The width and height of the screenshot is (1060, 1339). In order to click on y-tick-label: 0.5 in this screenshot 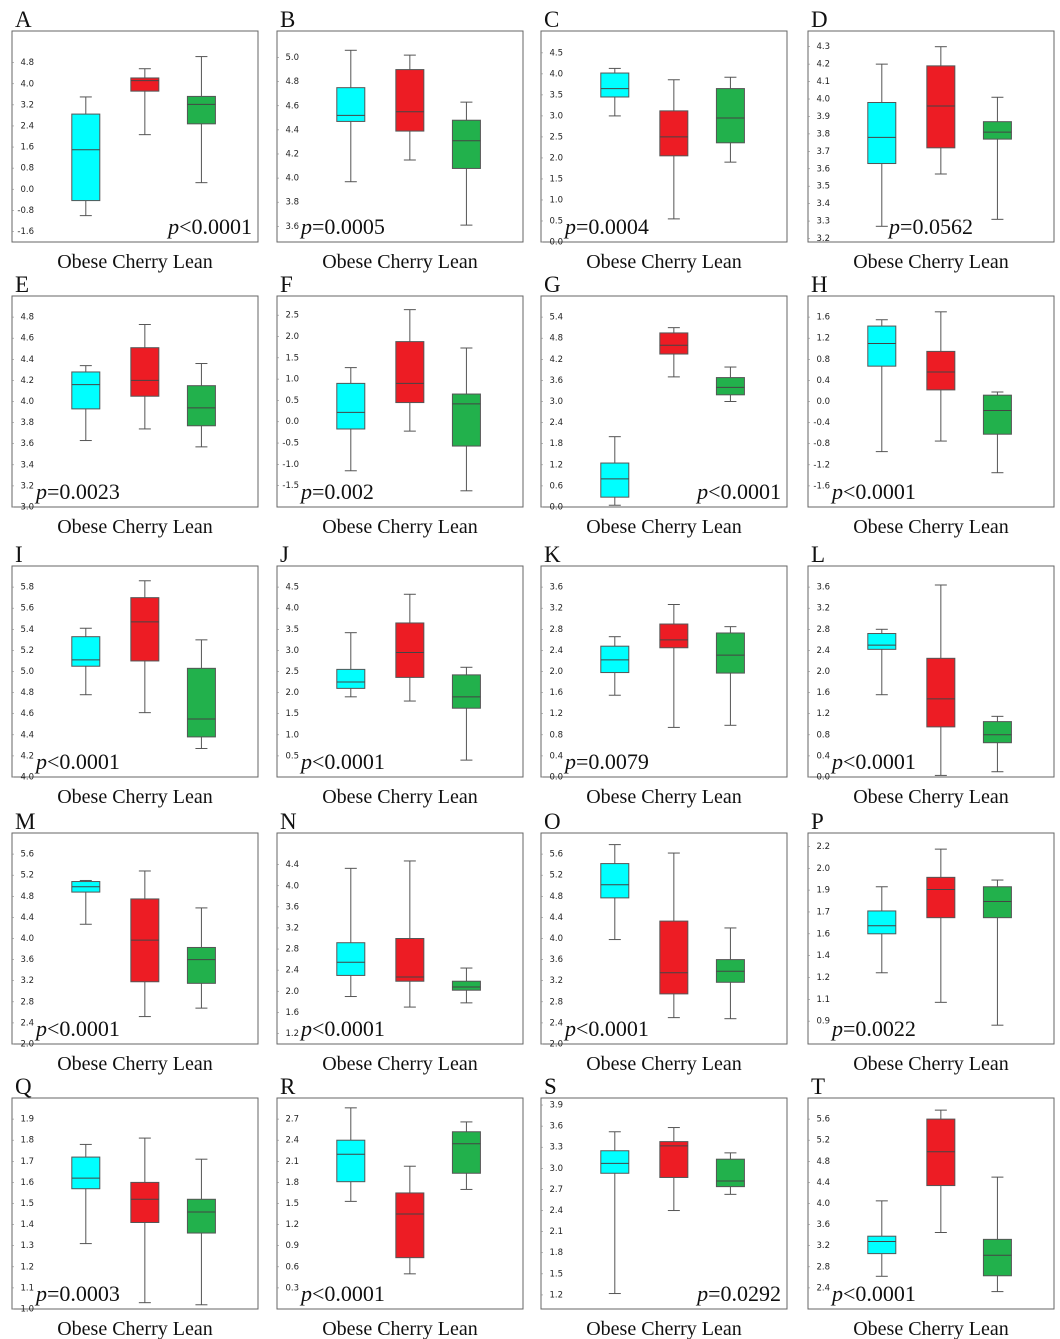, I will do `click(292, 401)`.